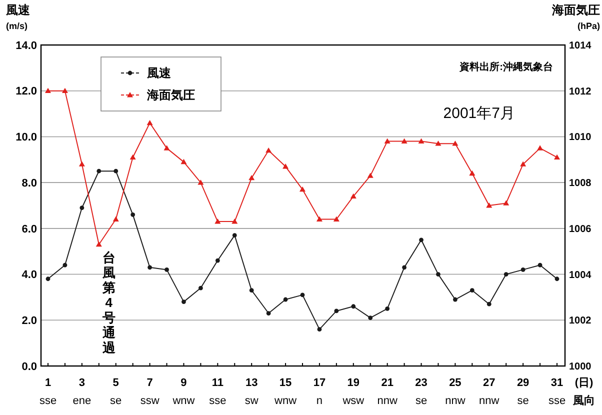  What do you see at coordinates (455, 392) in the screenshot?
I see `x-tick-label: 25 nnw` at bounding box center [455, 392].